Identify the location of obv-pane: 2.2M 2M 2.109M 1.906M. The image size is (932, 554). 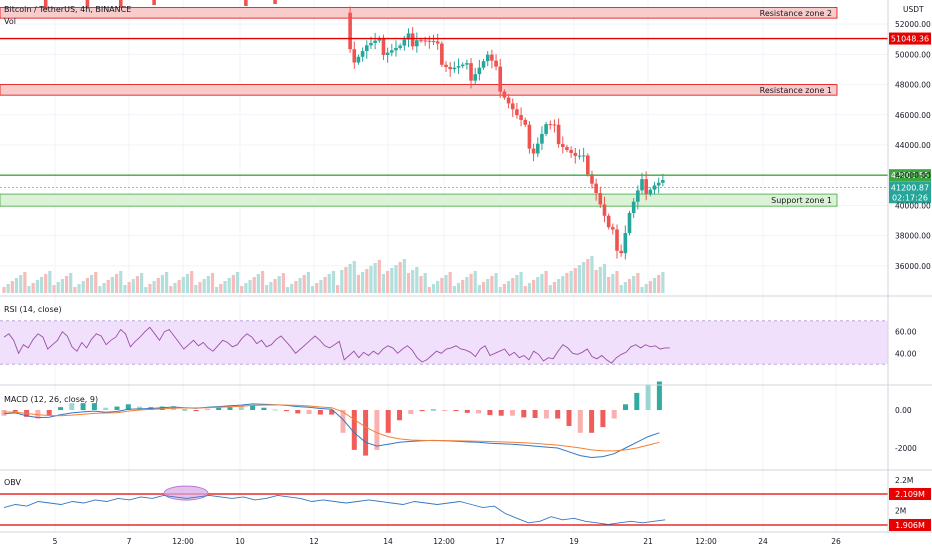
(465, 503).